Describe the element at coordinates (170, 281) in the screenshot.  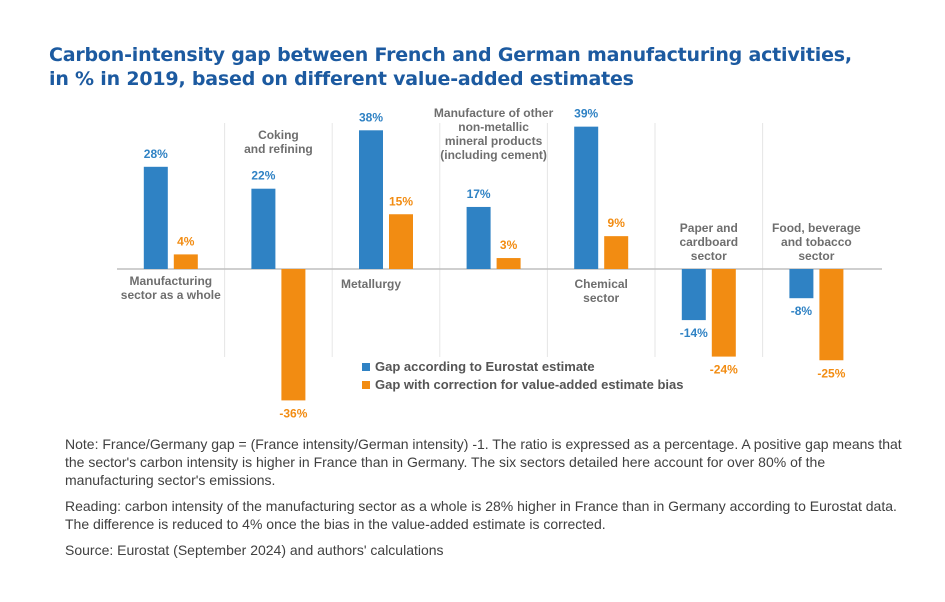
I see `category-label: Manufacturing` at that location.